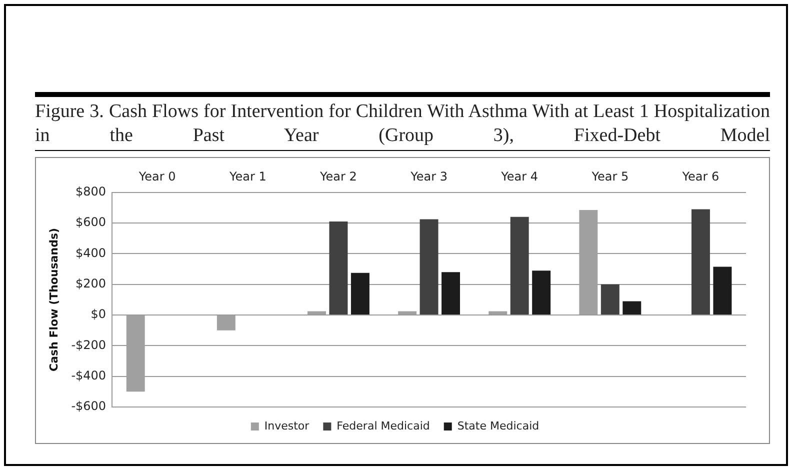 The height and width of the screenshot is (472, 794). I want to click on x-tick-label: Year 4, so click(519, 176).